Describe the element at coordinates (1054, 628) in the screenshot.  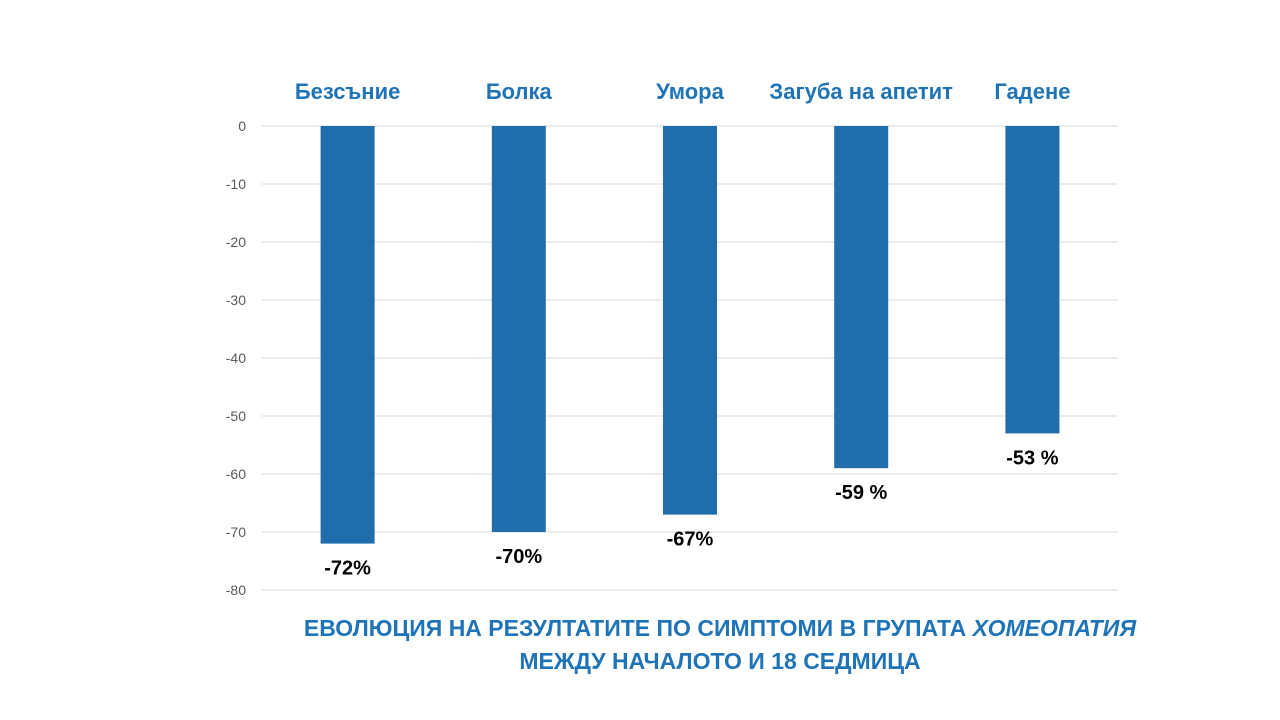
I see `caption-emphasis: ХОМЕОПАТИЯ` at that location.